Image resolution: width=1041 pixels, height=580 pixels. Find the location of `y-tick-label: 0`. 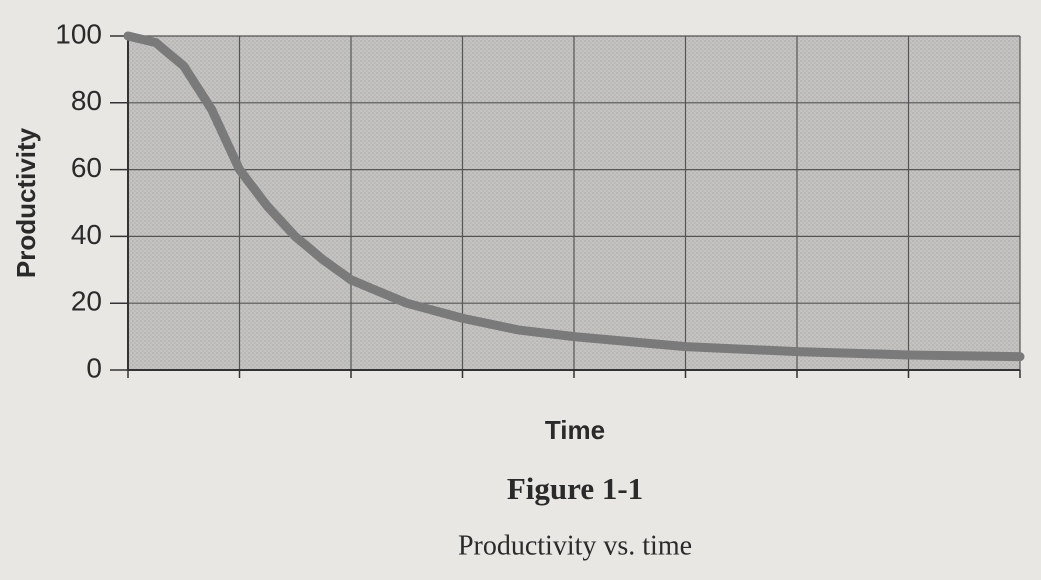

y-tick-label: 0 is located at coordinates (94, 367).